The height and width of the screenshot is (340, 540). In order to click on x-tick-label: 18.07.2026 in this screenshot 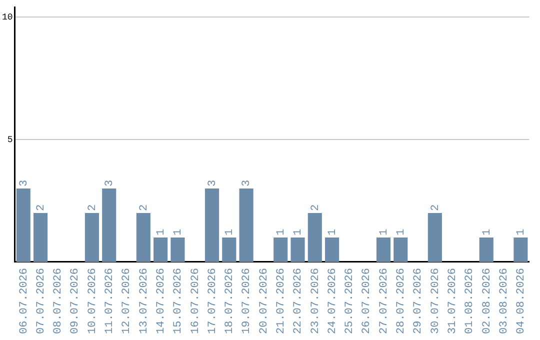, I will do `click(230, 301)`.